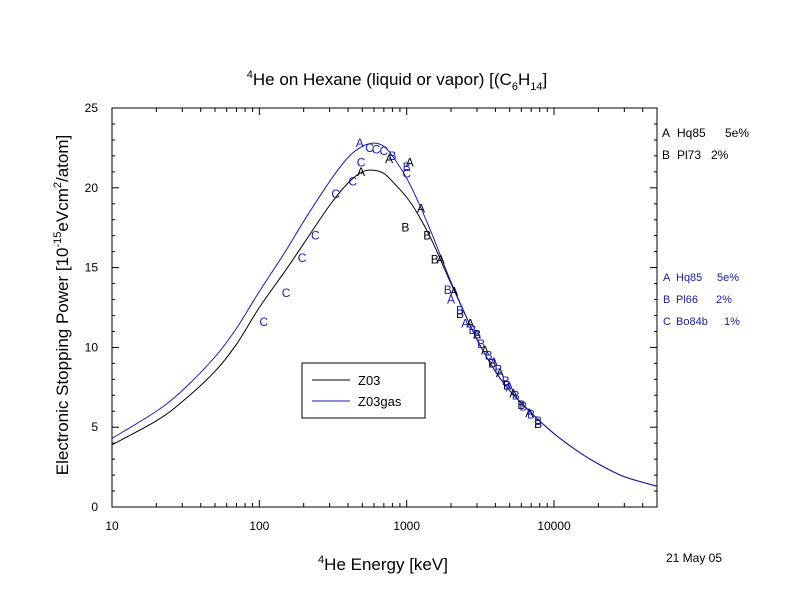  I want to click on y-tick-label: 0, so click(94, 507).